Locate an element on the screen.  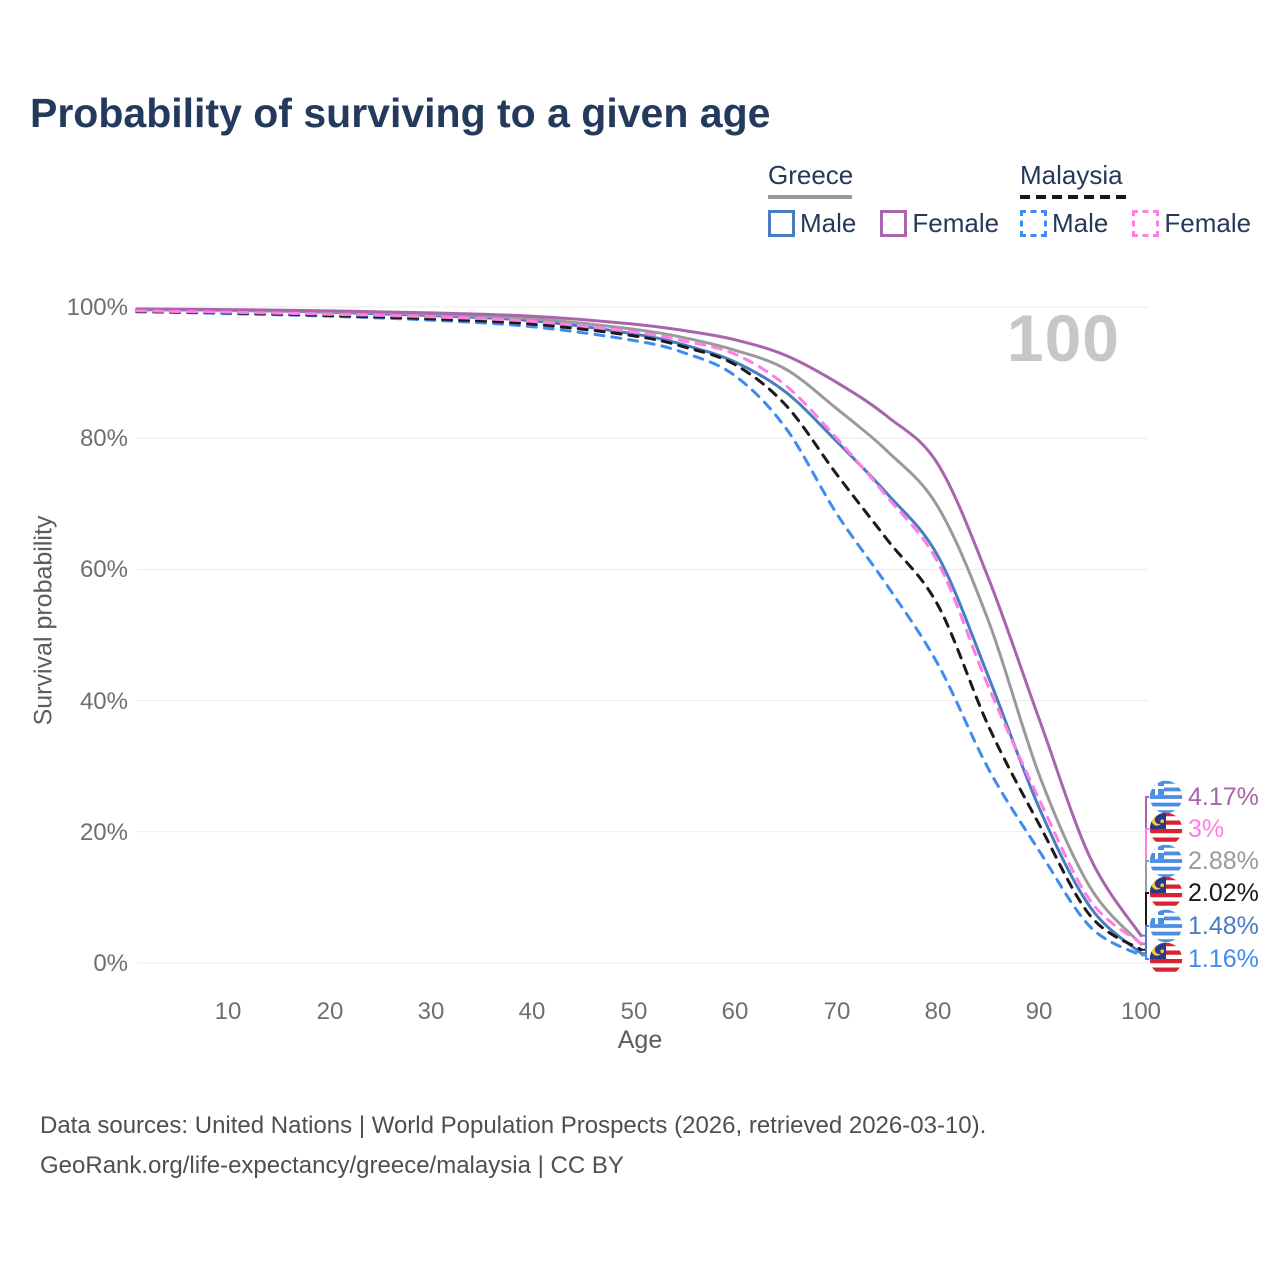
x-axis-tick: 10 is located at coordinates (228, 1011).